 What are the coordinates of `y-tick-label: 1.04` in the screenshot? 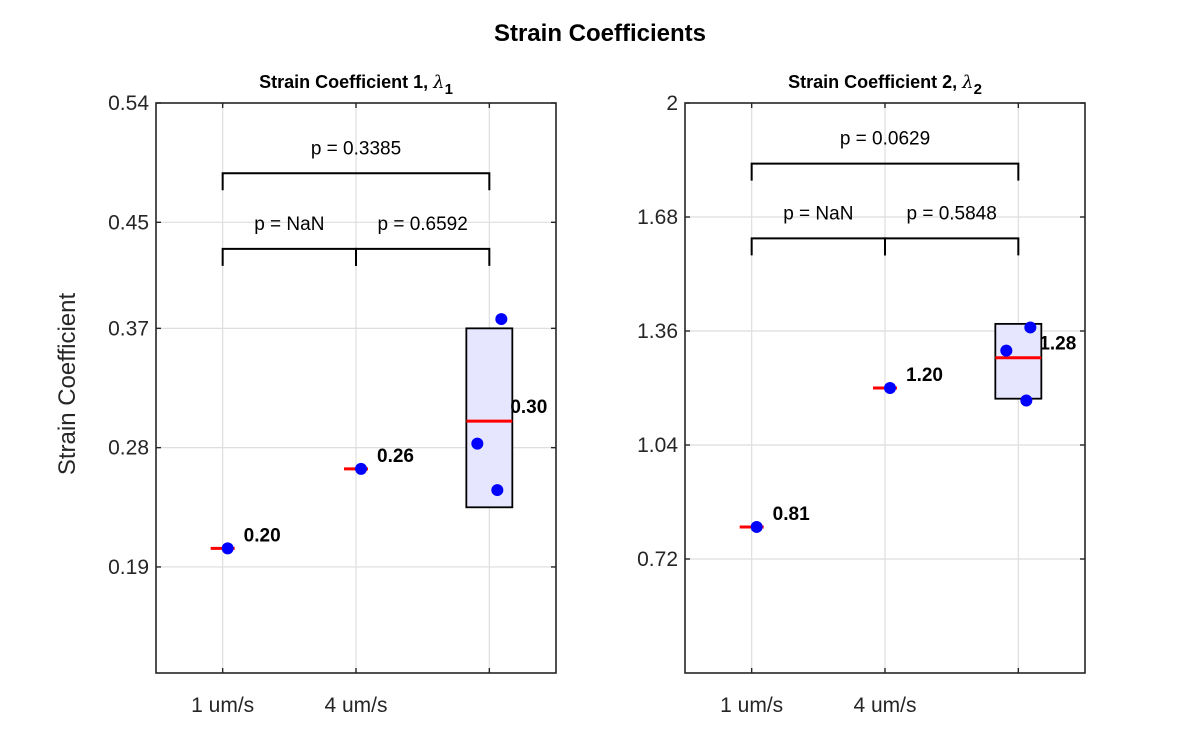 It's located at (657, 445).